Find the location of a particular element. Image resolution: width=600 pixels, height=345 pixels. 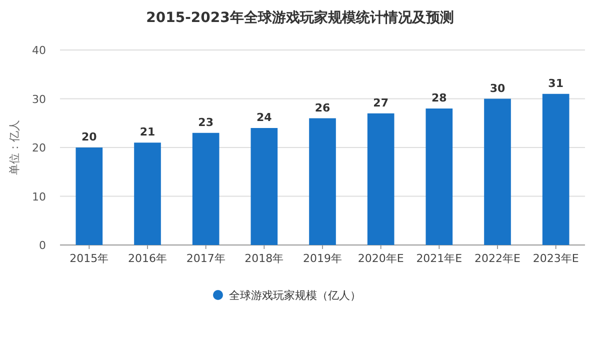

data-label: 26 is located at coordinates (322, 107).